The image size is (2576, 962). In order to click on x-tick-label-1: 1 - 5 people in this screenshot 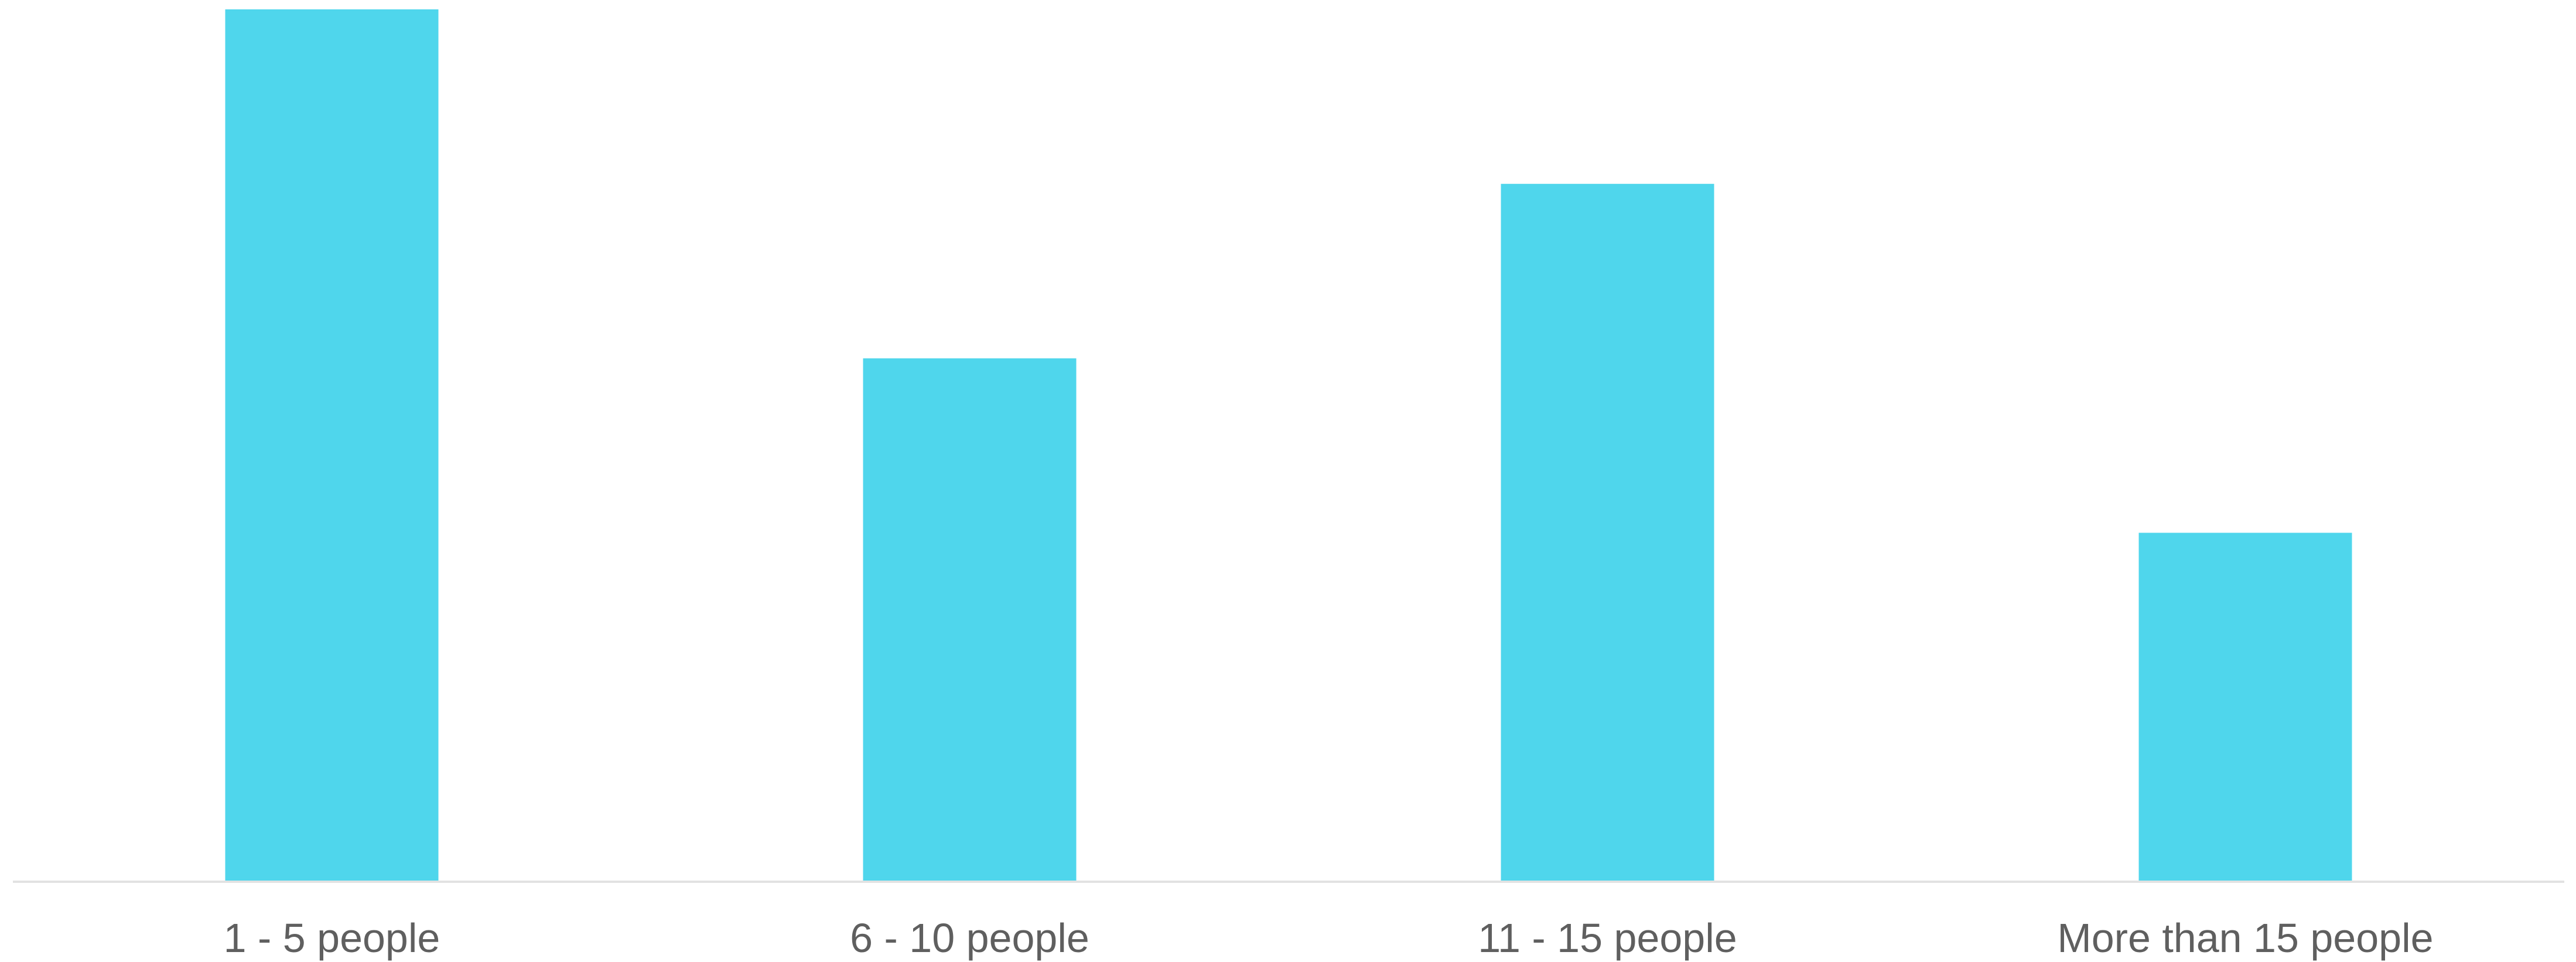, I will do `click(332, 938)`.